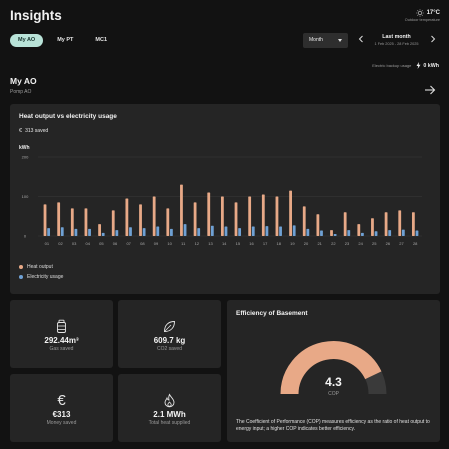 This screenshot has height=449, width=449. Describe the element at coordinates (115, 243) in the screenshot. I see `x-tick-label: 06` at that location.